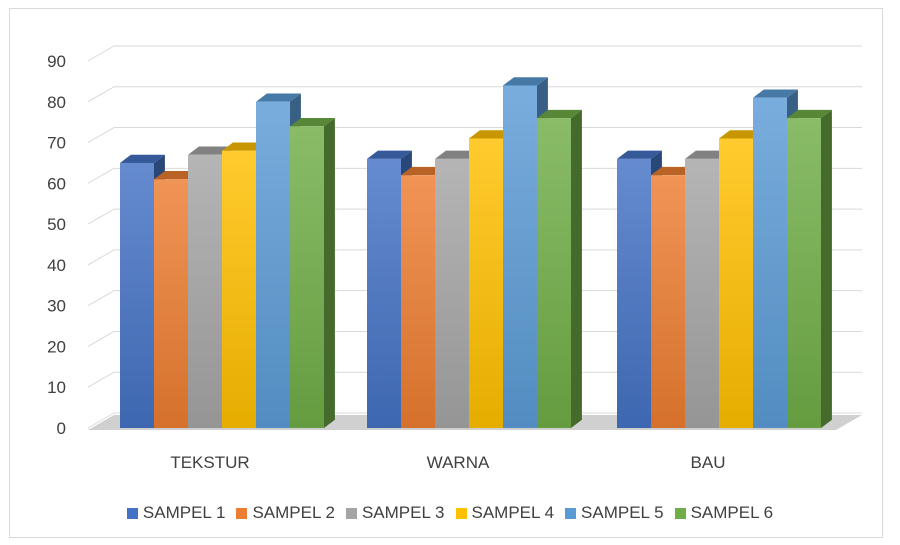 The height and width of the screenshot is (545, 900). Describe the element at coordinates (56, 61) in the screenshot. I see `y-tick-label: 90` at that location.